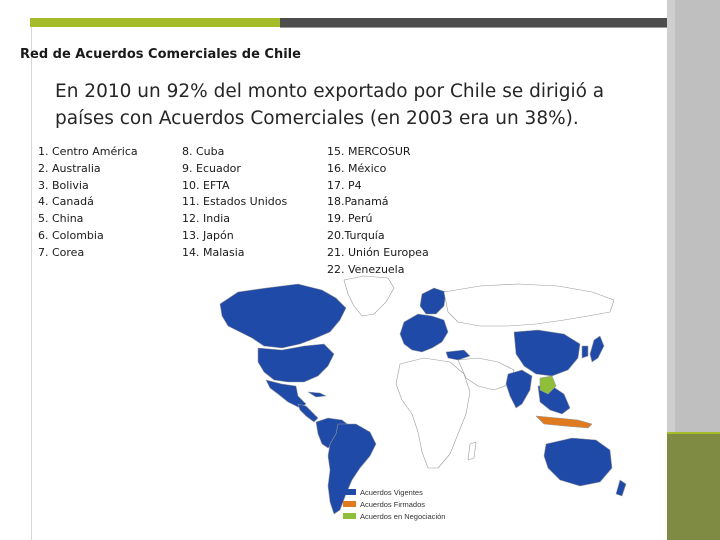  Describe the element at coordinates (458, 355) in the screenshot. I see `map-region-turkey` at that location.